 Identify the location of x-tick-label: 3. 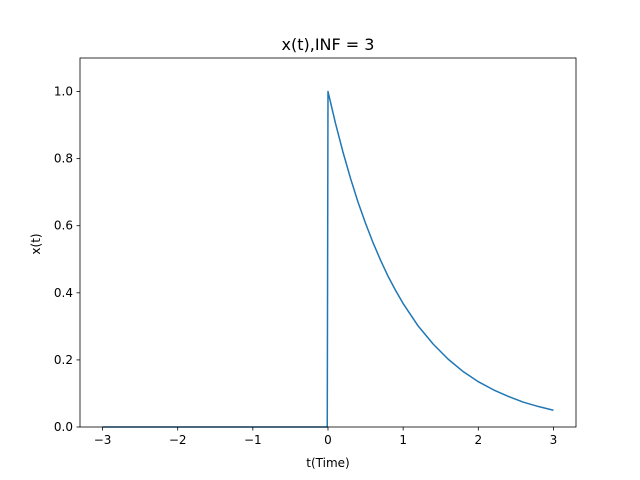
(554, 440).